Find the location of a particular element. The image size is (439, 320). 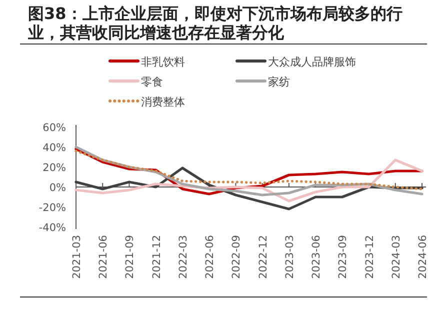

x-tick-label: 2023-03 is located at coordinates (290, 257).